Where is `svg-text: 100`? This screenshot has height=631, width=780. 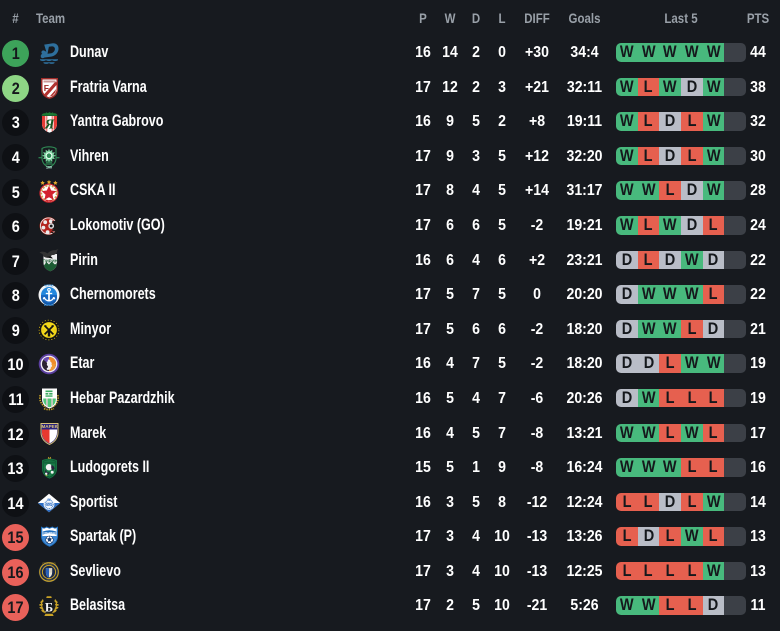 svg-text: 100 is located at coordinates (49, 167).